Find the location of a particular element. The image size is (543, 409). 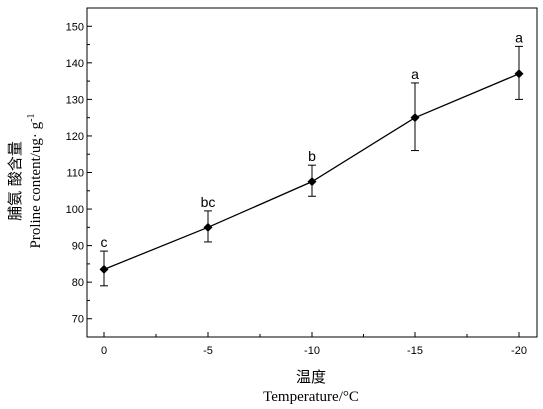

x-axis-title-cn: 温度 is located at coordinates (311, 377).